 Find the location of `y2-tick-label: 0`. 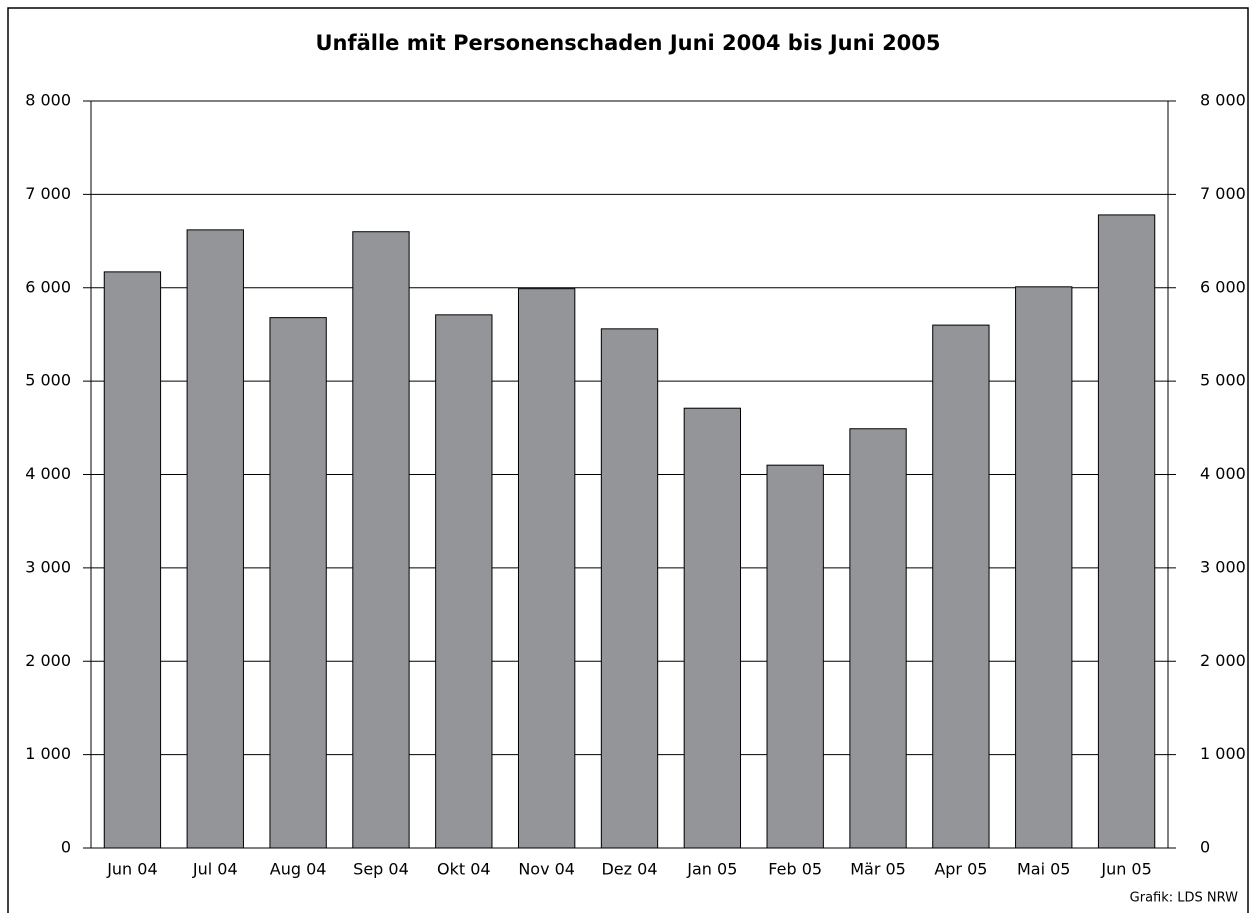

y2-tick-label: 0 is located at coordinates (1205, 847).